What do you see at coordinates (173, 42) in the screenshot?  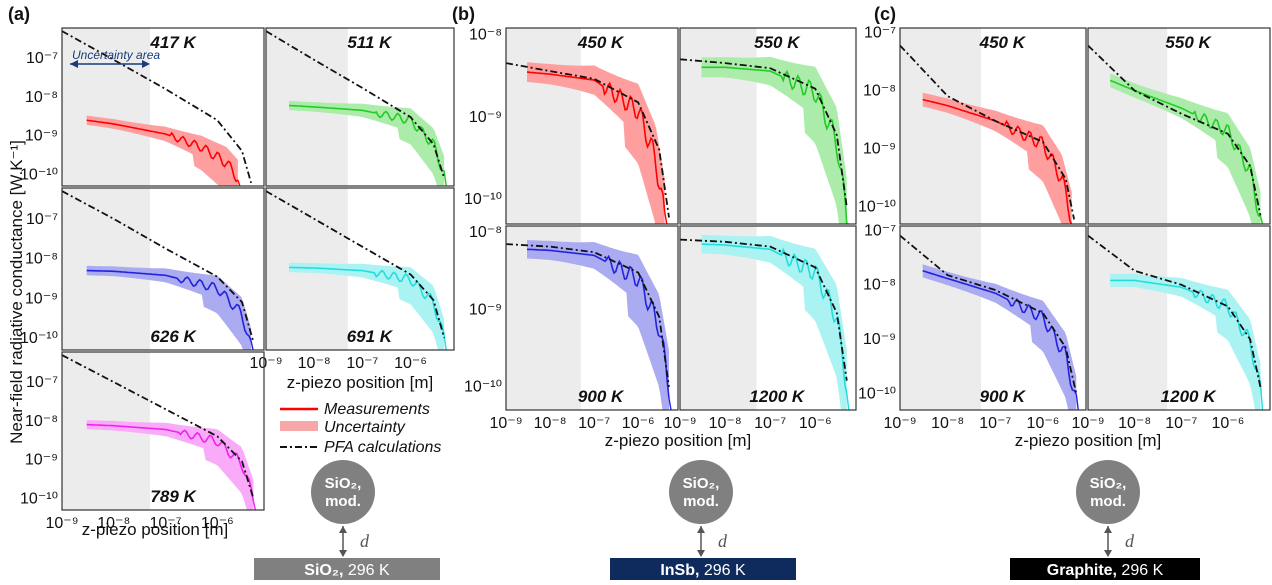 I see `temperature-label: 417 K` at bounding box center [173, 42].